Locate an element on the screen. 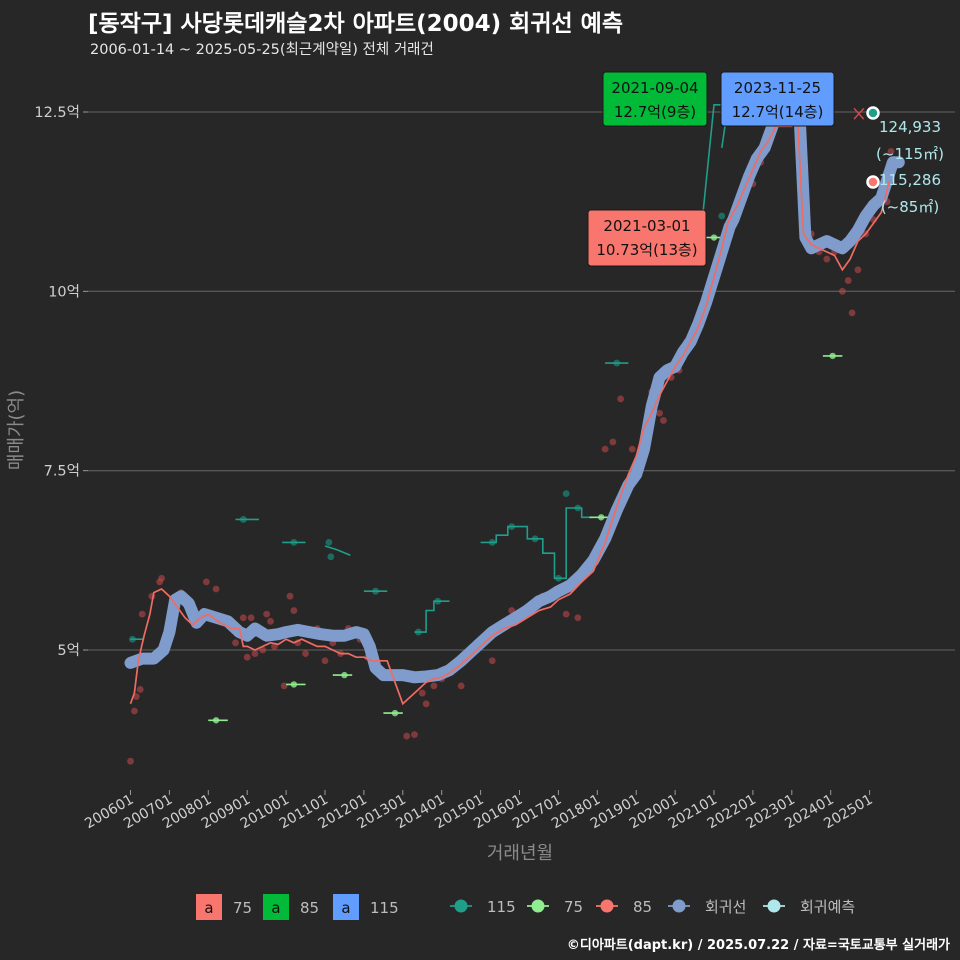  legend-line-label: 75 is located at coordinates (573, 907).